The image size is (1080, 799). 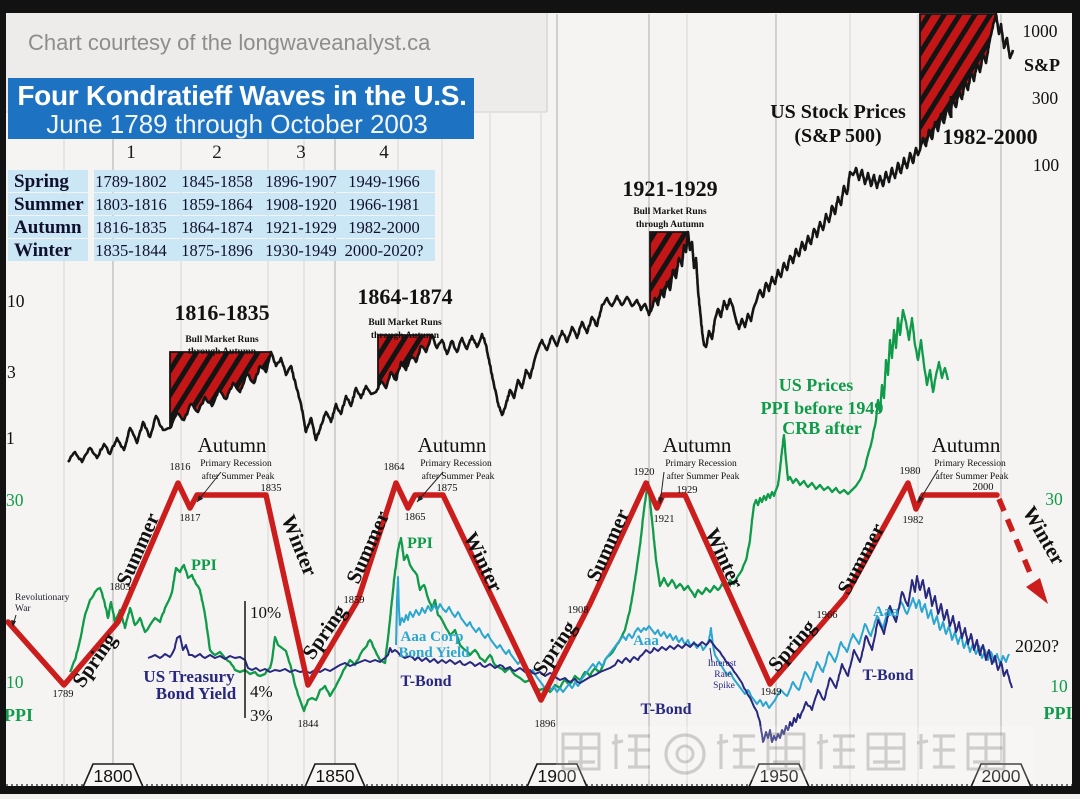 I want to click on svg-text: Revolutionary, so click(x=42, y=598).